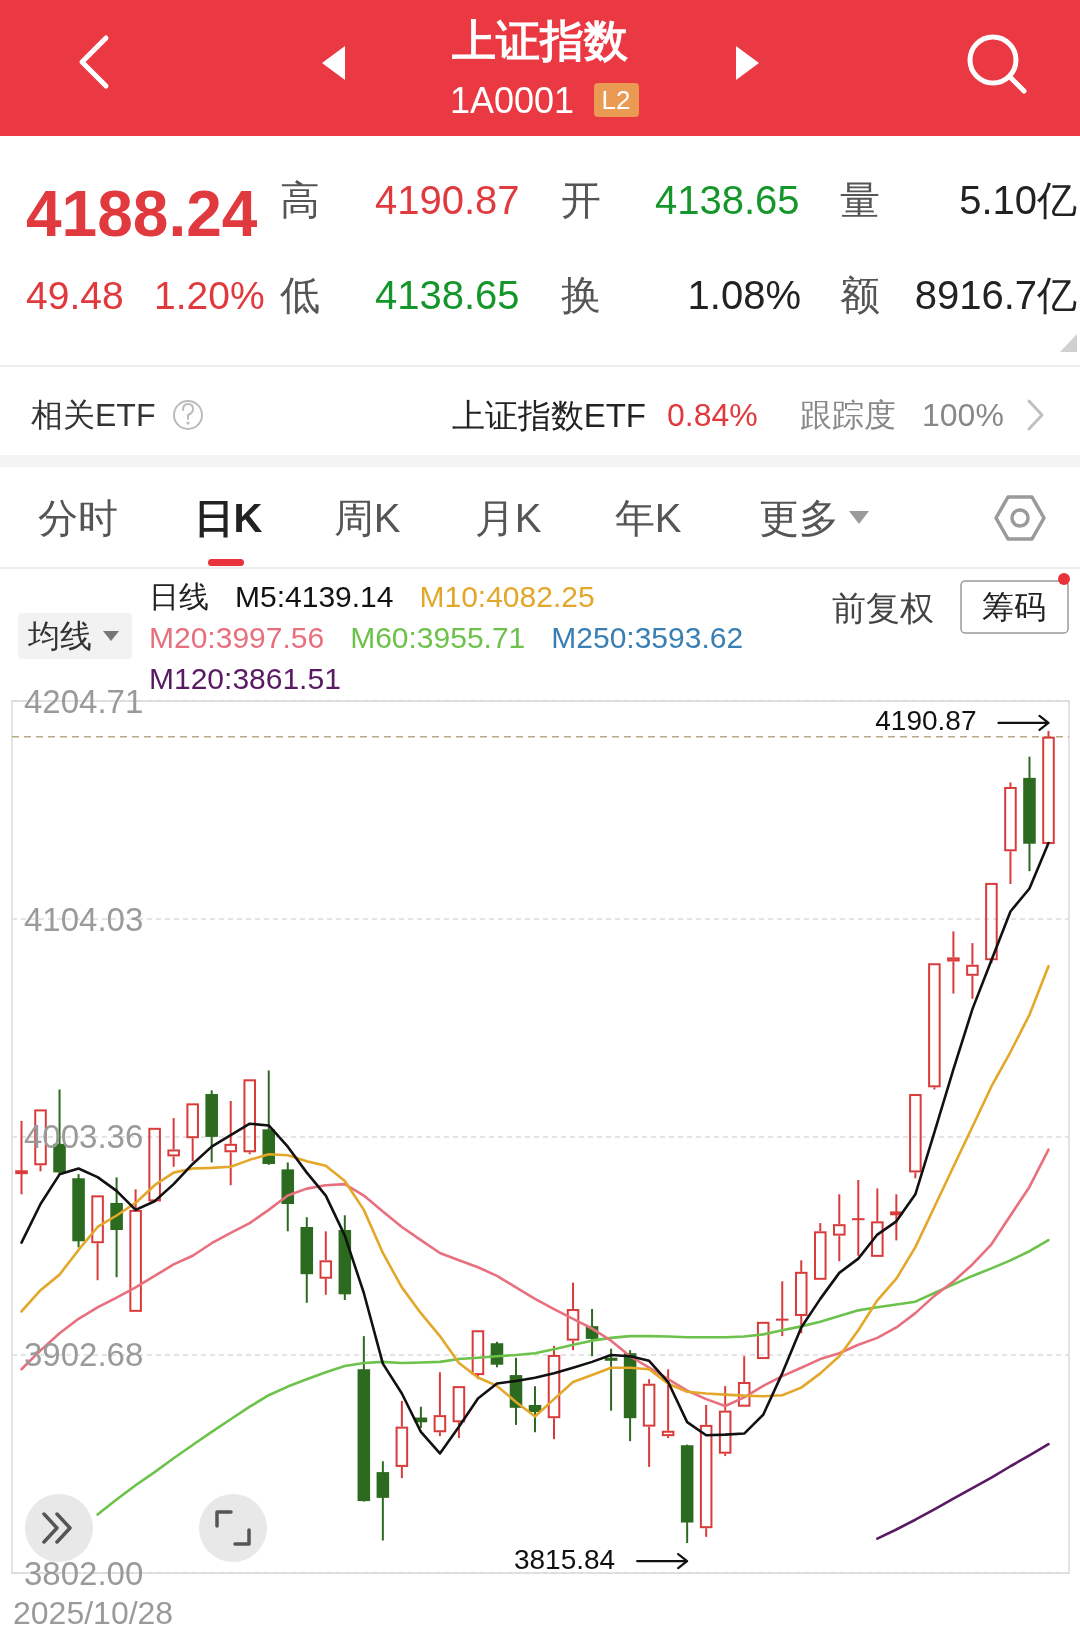  What do you see at coordinates (548, 415) in the screenshot?
I see `text: 上证指数ETF` at bounding box center [548, 415].